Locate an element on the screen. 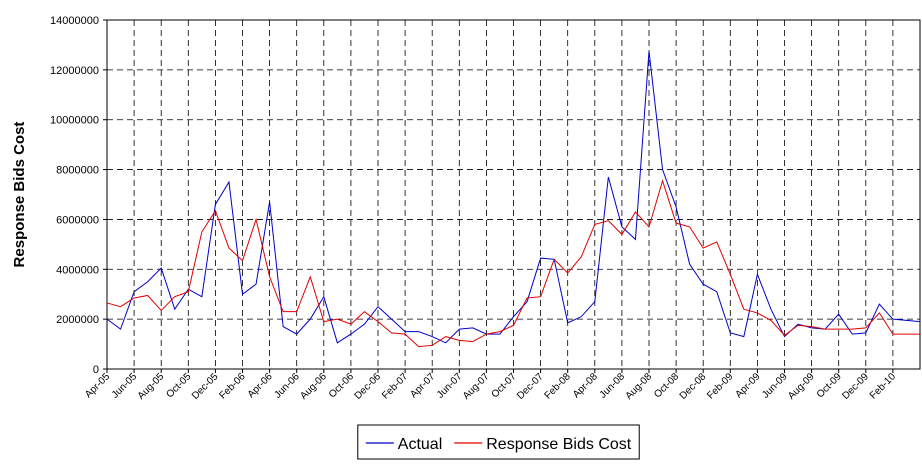 The image size is (922, 464). x-tick-label: Aug-06 is located at coordinates (313, 386).